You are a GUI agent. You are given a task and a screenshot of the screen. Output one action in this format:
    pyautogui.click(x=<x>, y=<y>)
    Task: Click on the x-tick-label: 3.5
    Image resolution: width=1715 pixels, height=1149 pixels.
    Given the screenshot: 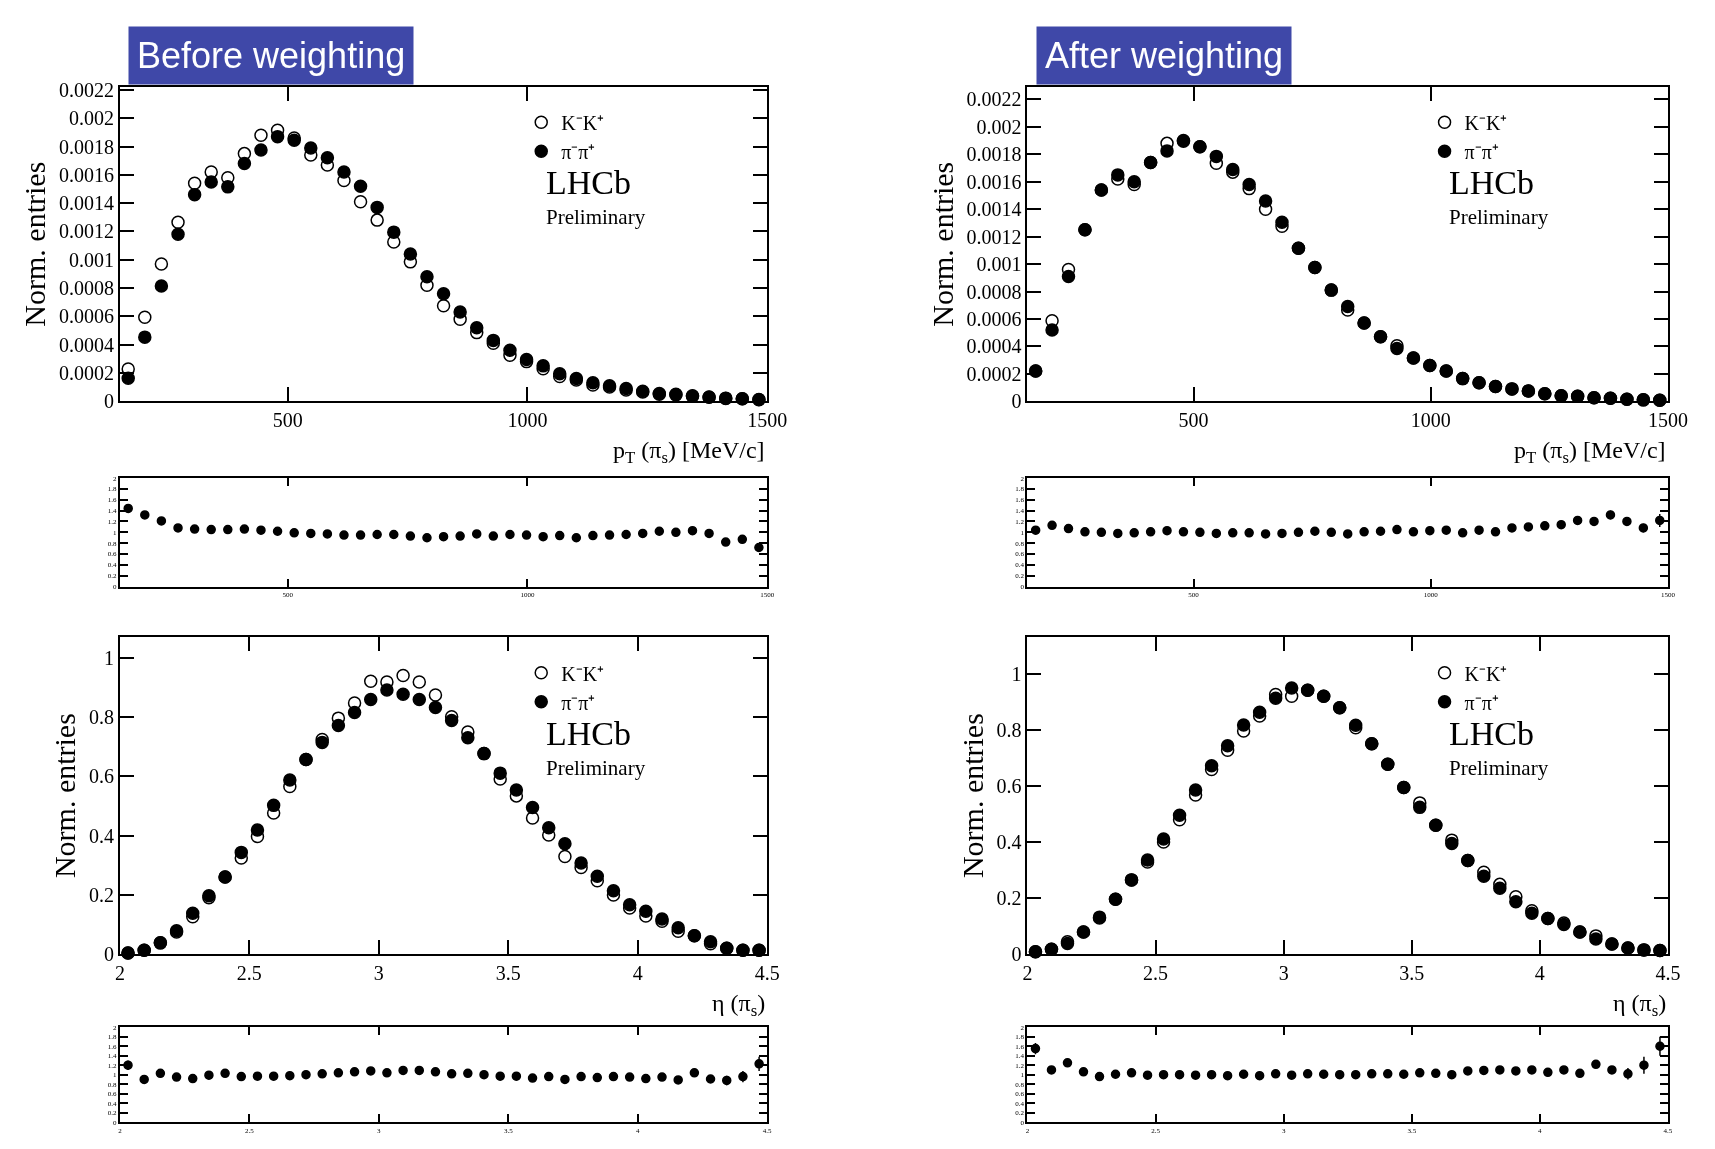 What is the action you would take?
    pyautogui.click(x=508, y=972)
    